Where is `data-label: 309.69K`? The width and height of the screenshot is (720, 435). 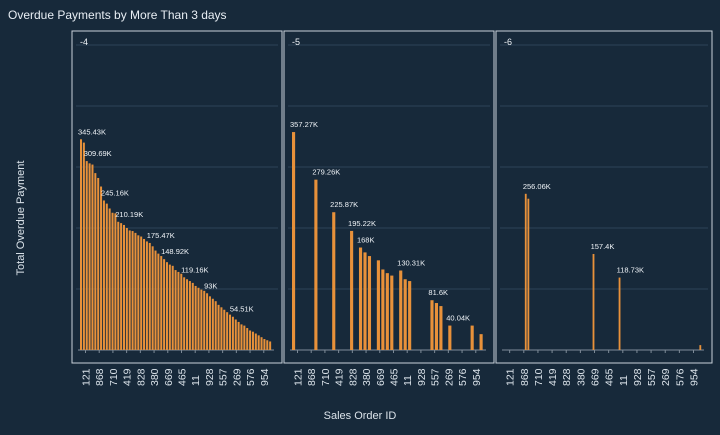 data-label: 309.69K is located at coordinates (98, 153).